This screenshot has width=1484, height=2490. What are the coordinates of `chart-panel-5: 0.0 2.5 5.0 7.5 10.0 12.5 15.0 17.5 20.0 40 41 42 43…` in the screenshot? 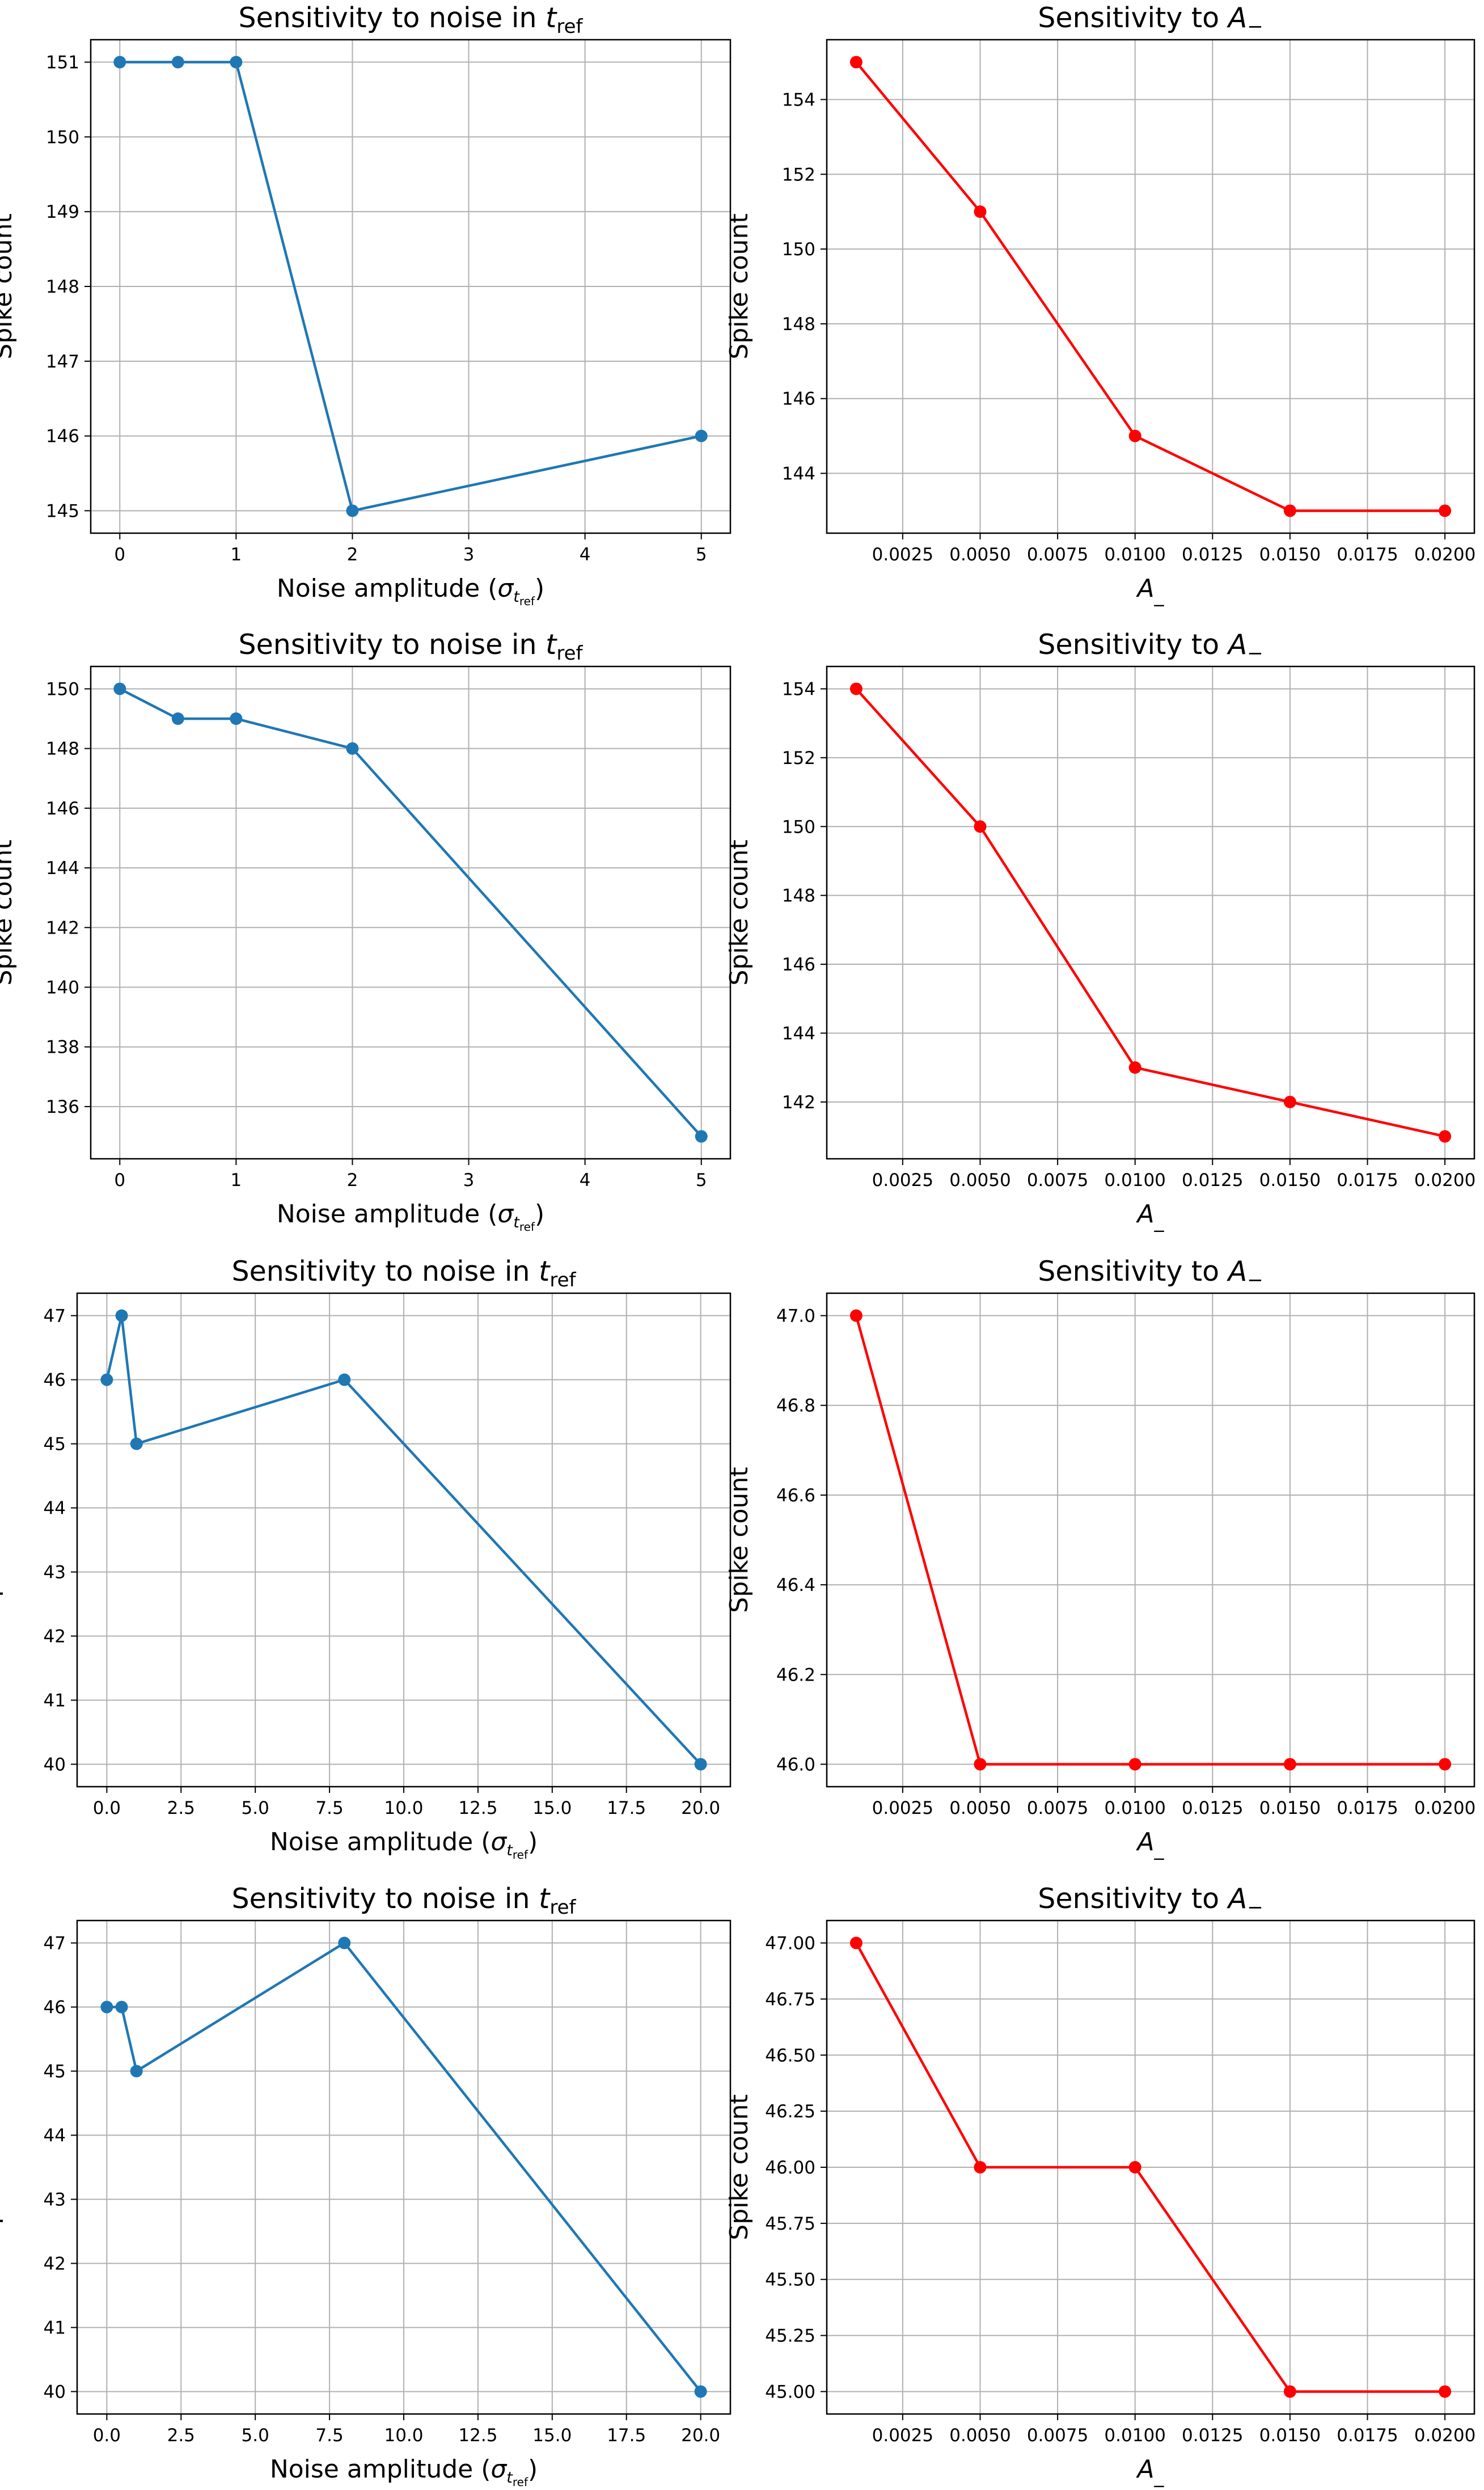 It's located at (366, 1558).